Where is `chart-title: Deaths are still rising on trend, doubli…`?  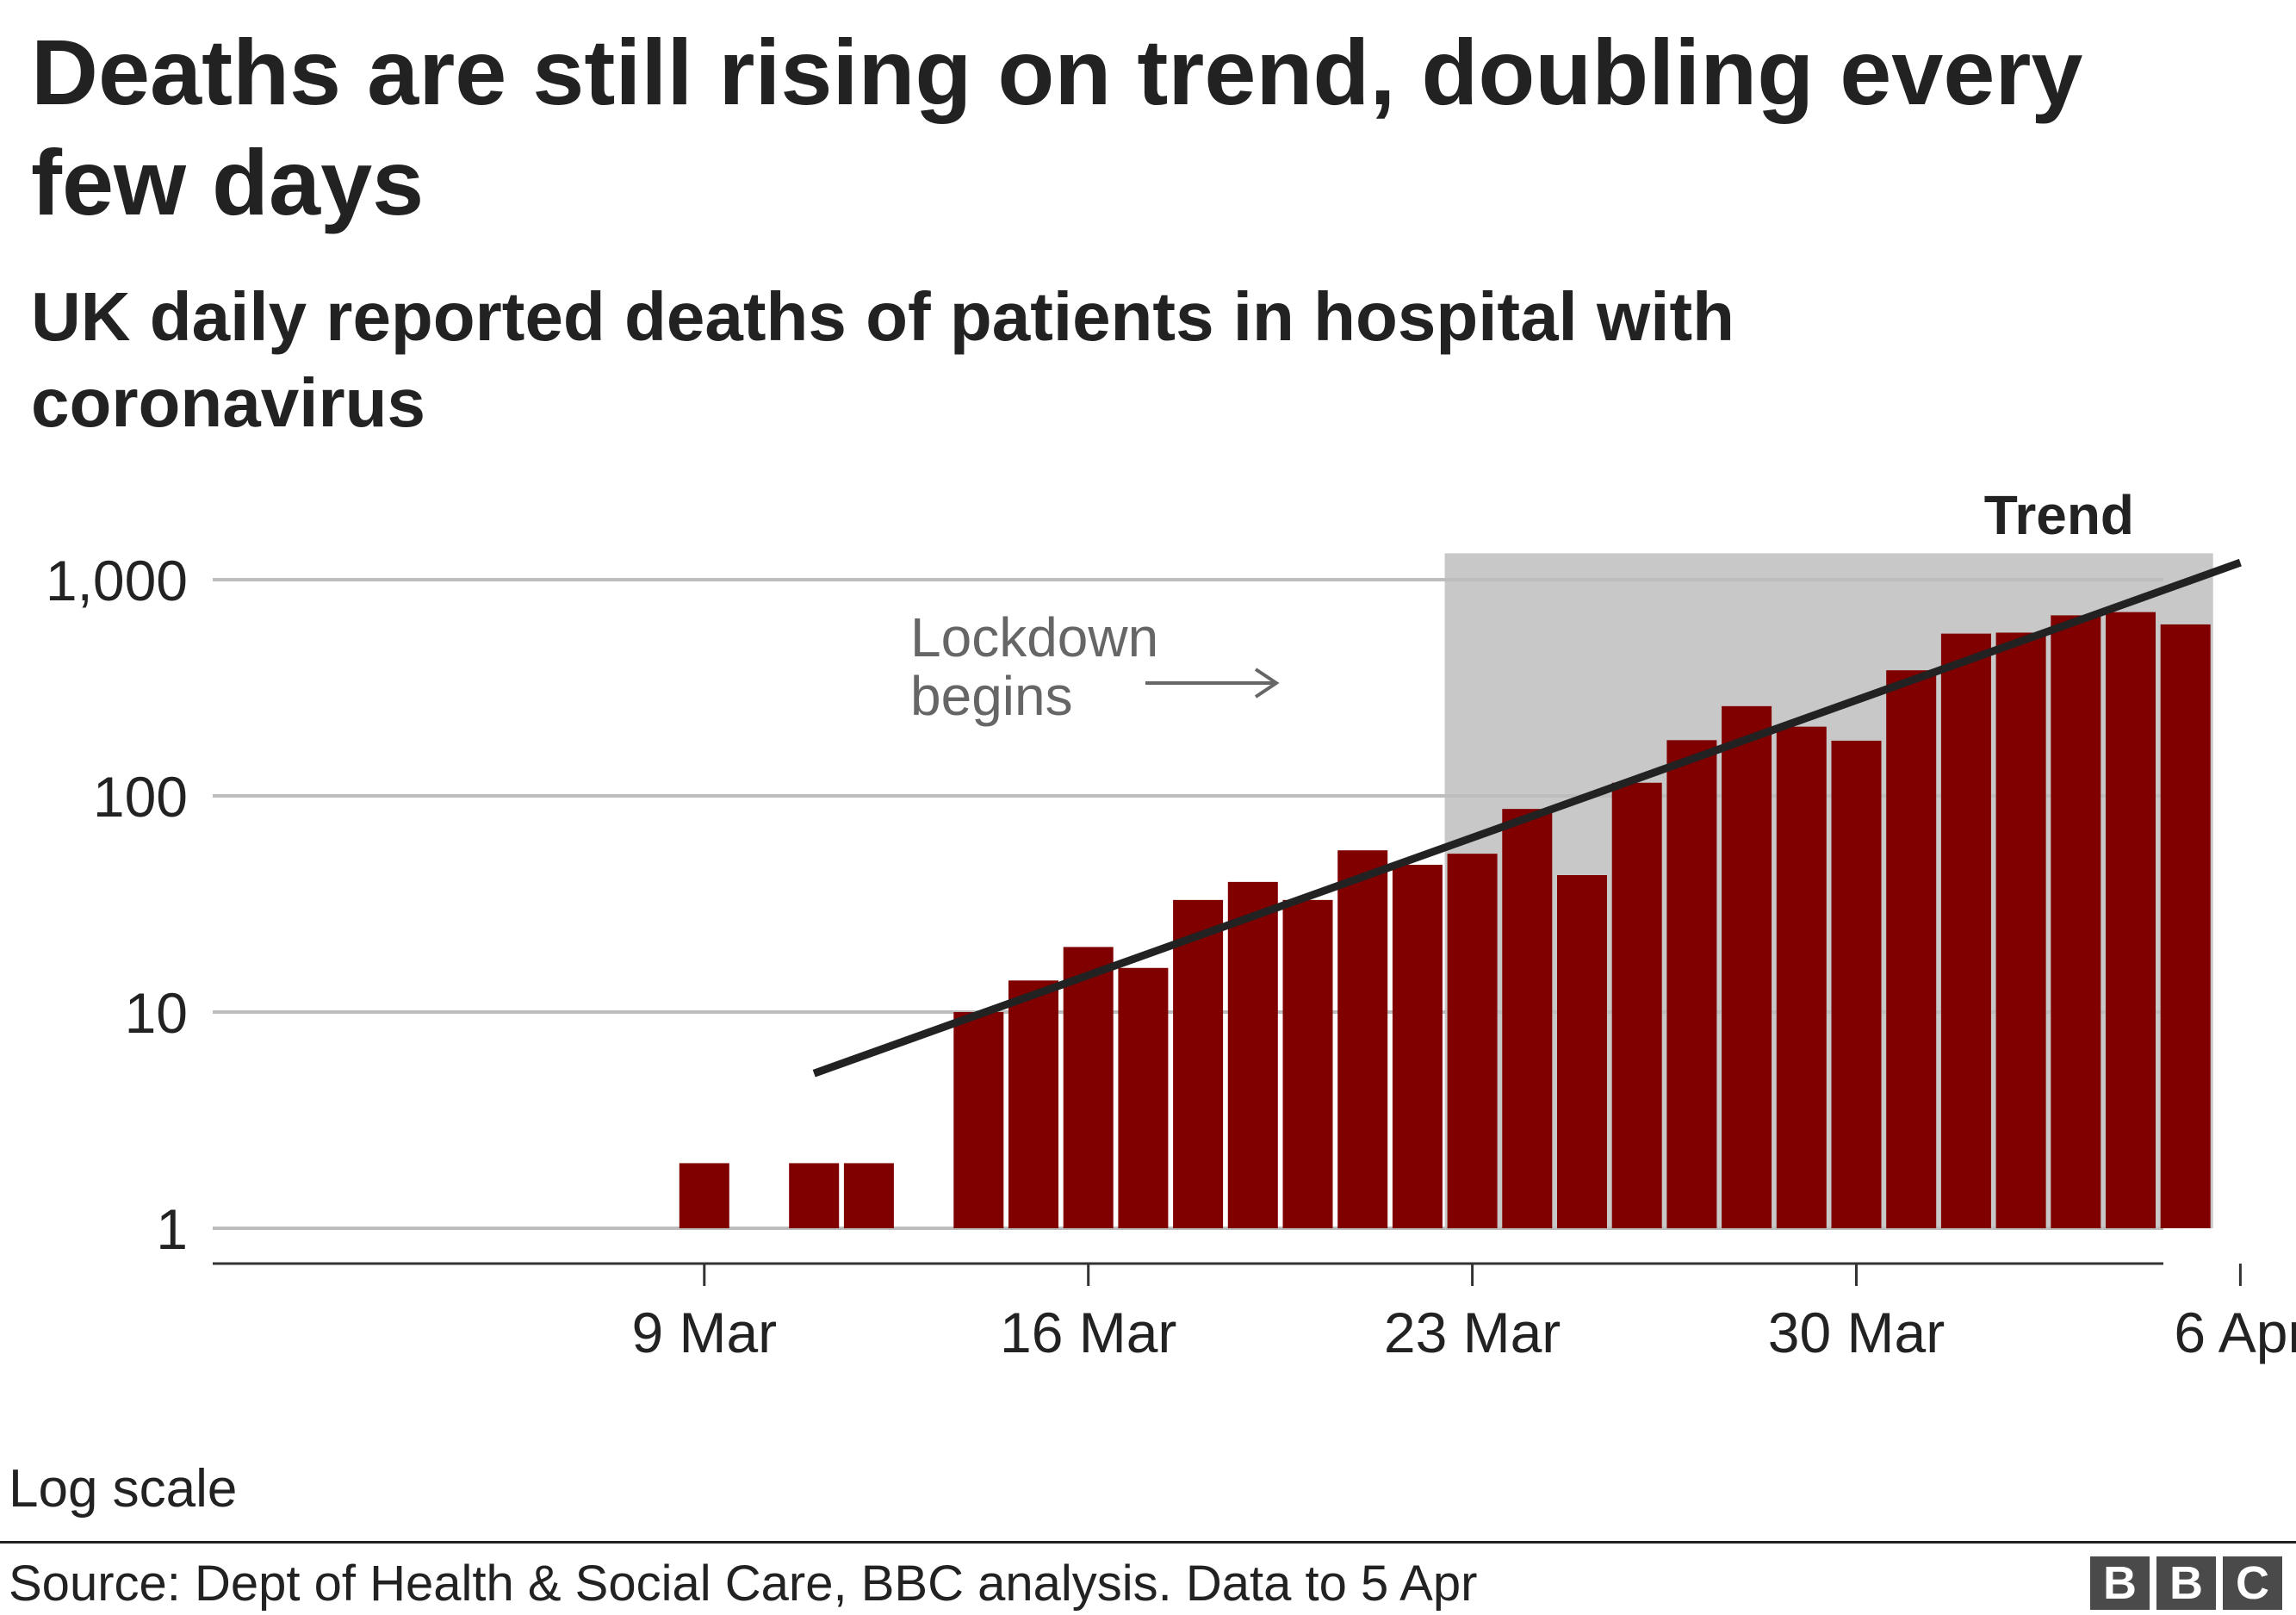 chart-title: Deaths are still rising on trend, doubli… is located at coordinates (1057, 127).